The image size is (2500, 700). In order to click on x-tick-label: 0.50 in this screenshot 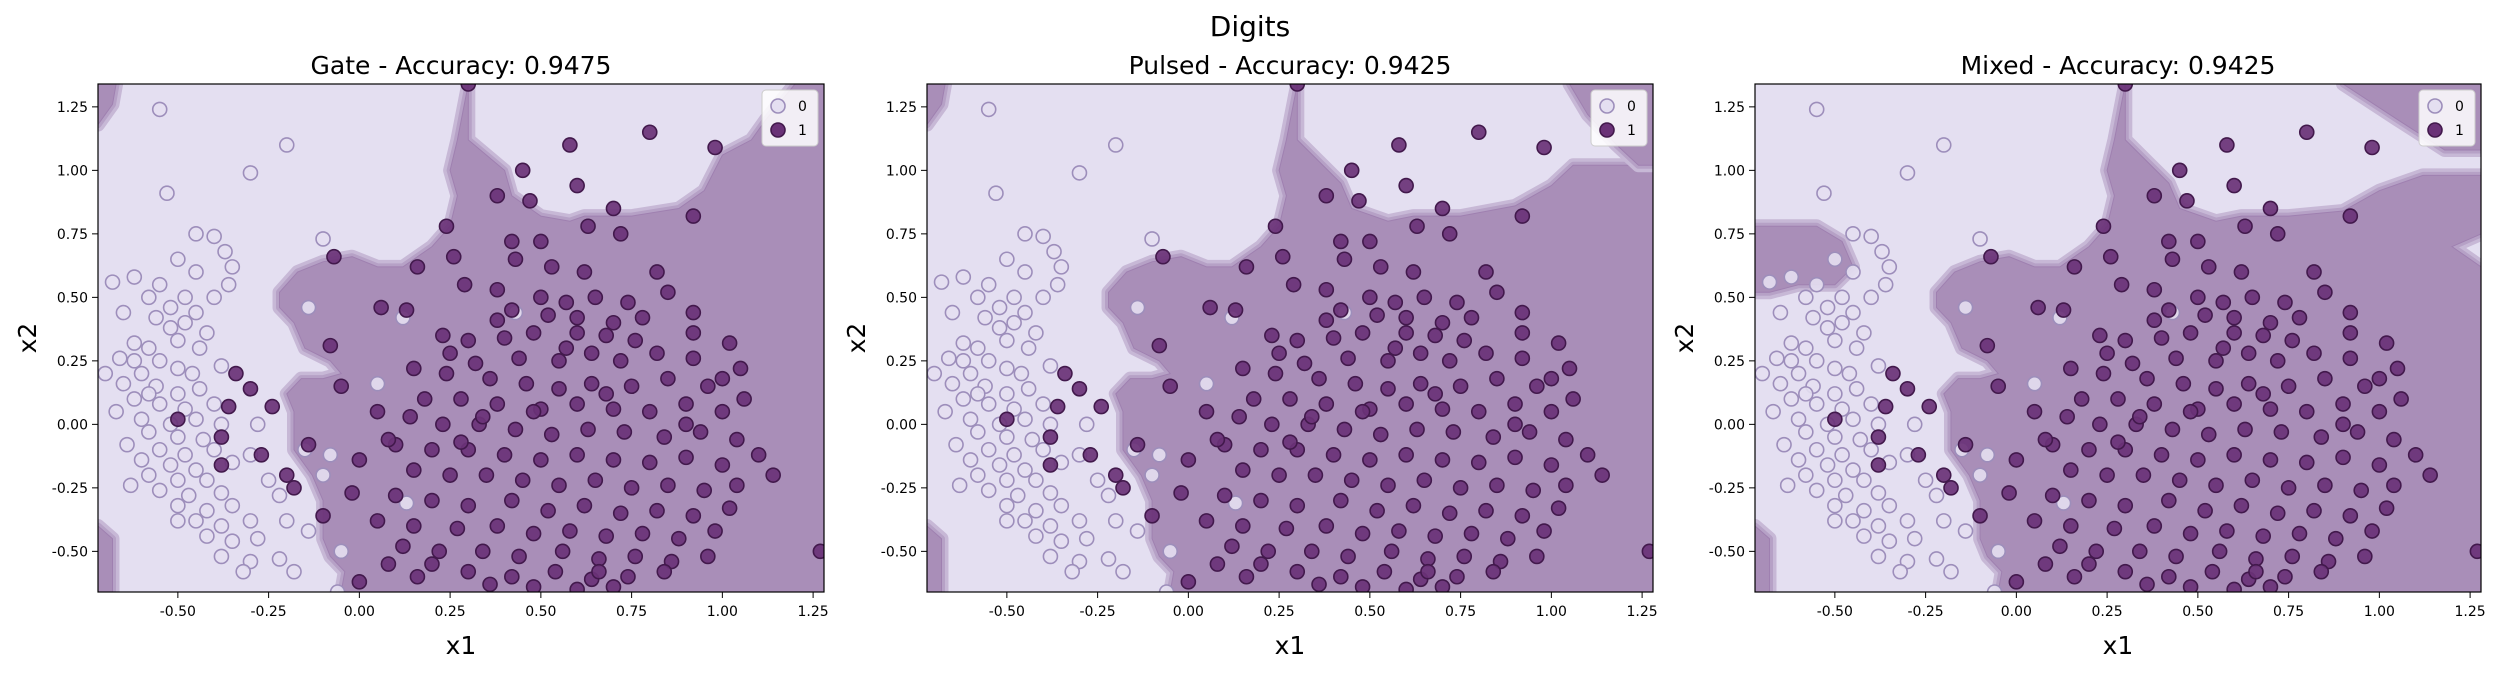, I will do `click(1369, 612)`.